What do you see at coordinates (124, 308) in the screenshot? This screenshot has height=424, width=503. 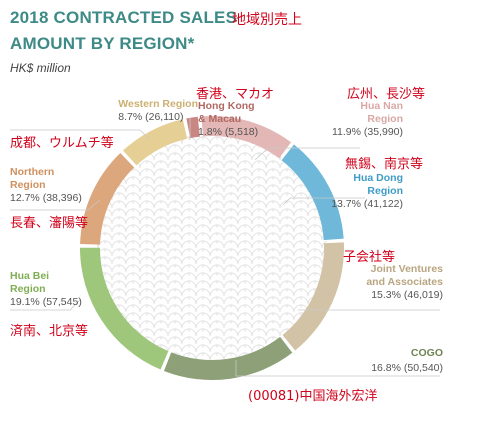 I see `slice-hua-bei-region` at bounding box center [124, 308].